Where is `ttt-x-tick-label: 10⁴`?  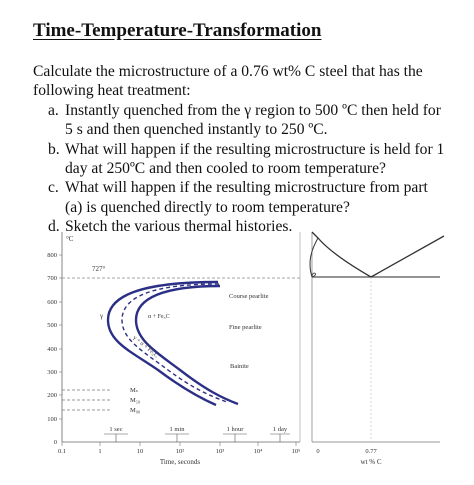 ttt-x-tick-label: 10⁴ is located at coordinates (259, 451).